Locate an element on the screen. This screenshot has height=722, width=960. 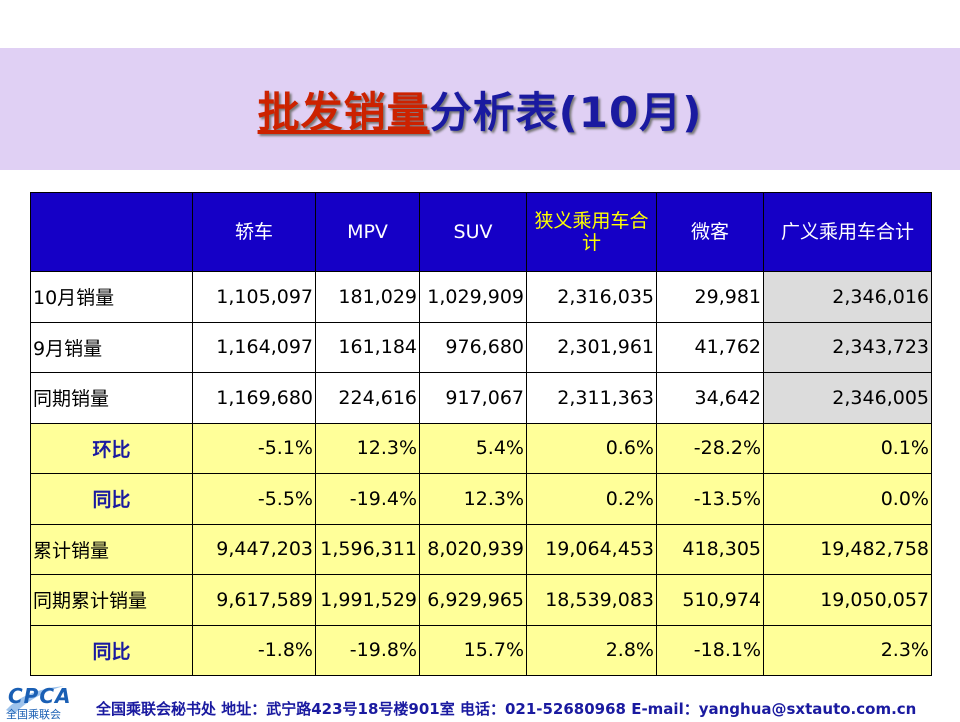
table-cell: 510,974 is located at coordinates (710, 600).